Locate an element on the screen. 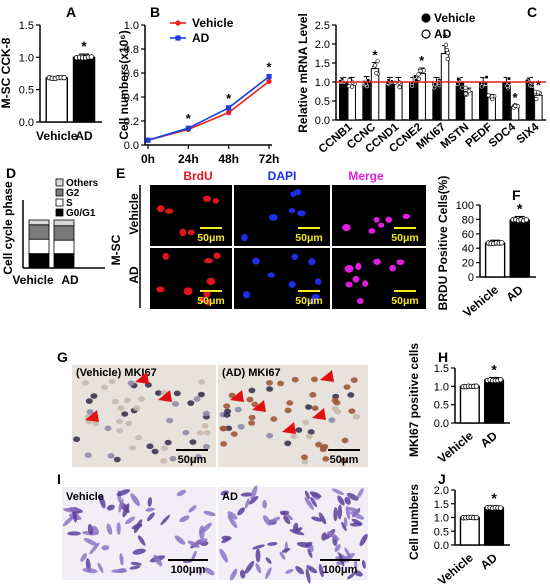 Image resolution: width=550 pixels, height=584 pixels. chart-F-xtick-label: AD is located at coordinates (514, 293).